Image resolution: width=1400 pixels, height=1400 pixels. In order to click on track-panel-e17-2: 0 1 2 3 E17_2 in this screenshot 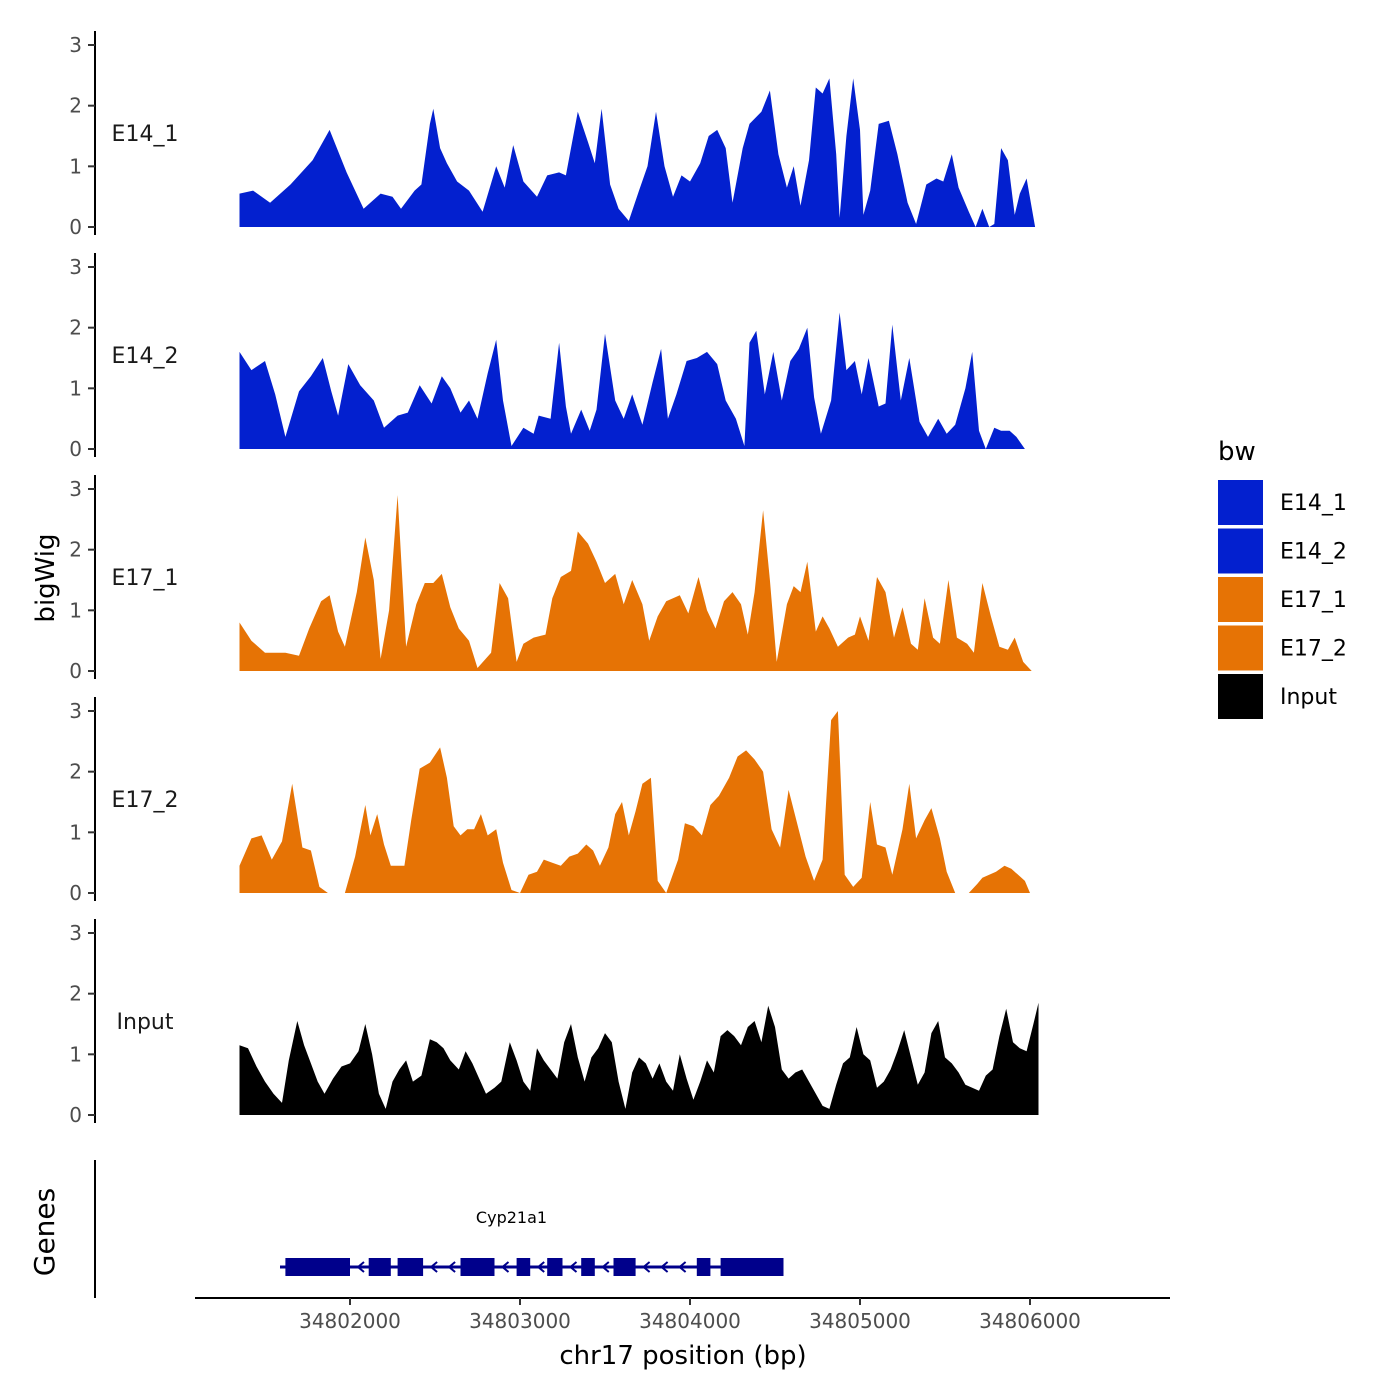, I will do `click(549, 801)`.